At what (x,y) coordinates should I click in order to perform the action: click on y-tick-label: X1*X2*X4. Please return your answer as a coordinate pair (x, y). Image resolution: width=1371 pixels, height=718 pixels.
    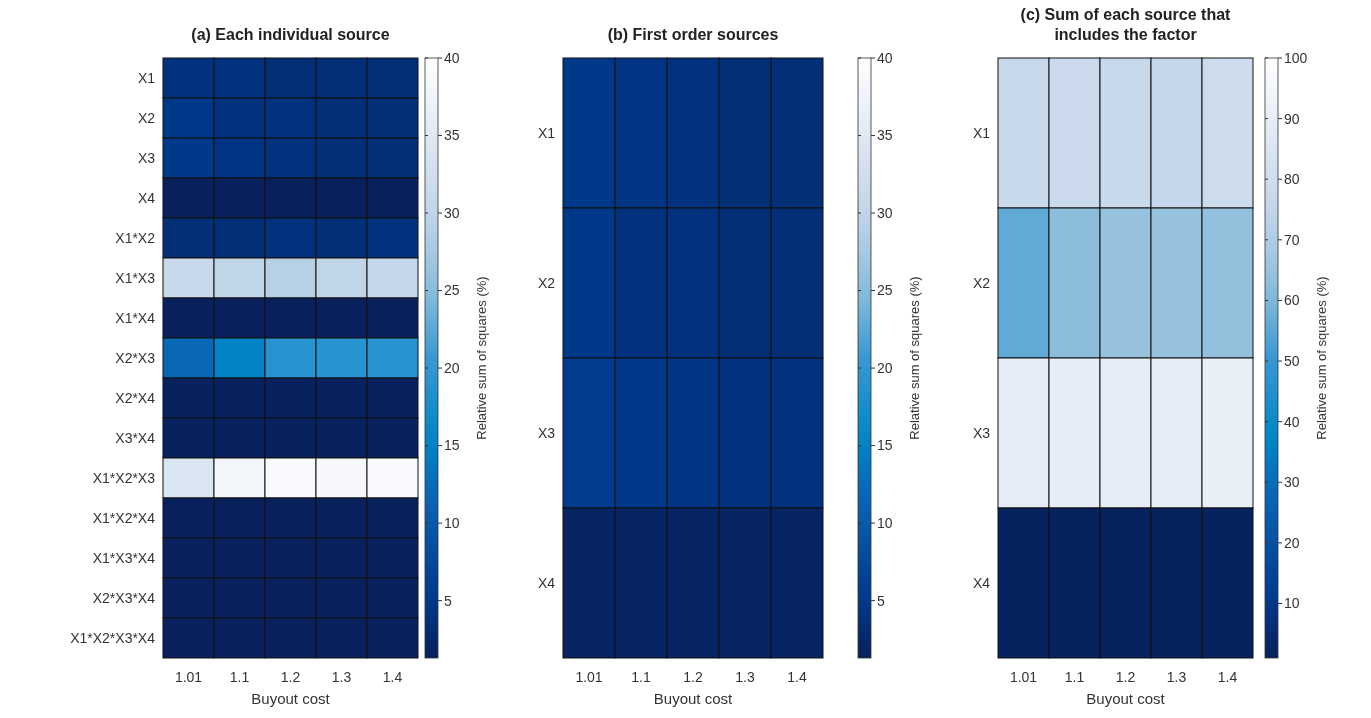
    Looking at the image, I should click on (124, 517).